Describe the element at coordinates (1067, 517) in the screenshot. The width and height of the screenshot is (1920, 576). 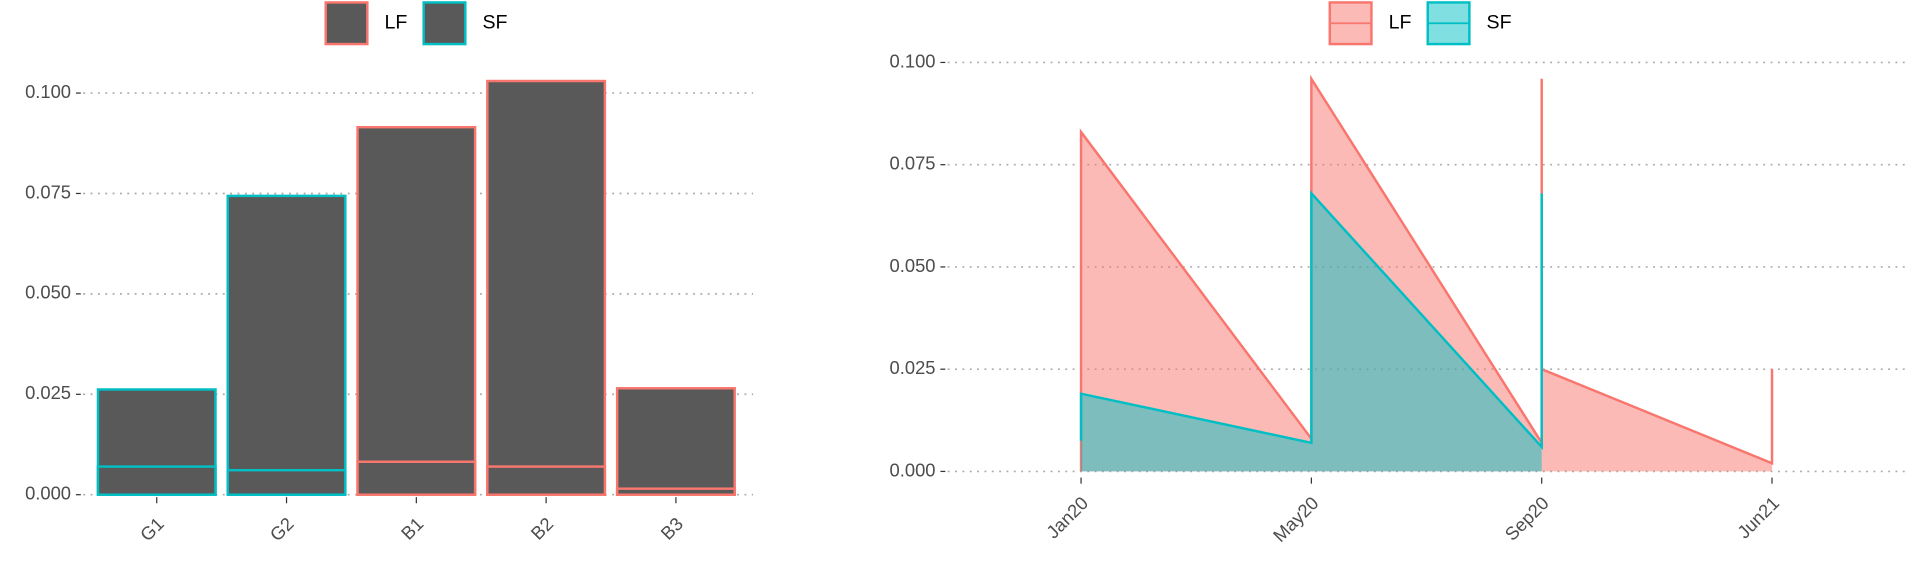
I see `x-tick-label: Jan20` at that location.